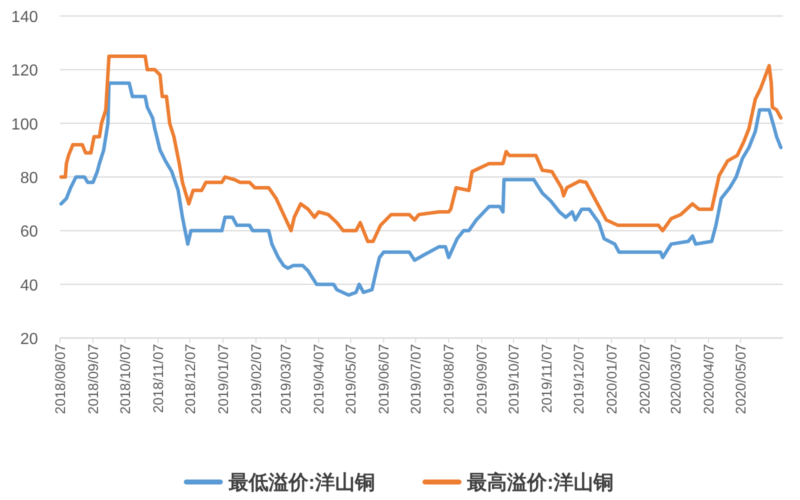 This screenshot has height=500, width=800. What do you see at coordinates (416, 379) in the screenshot?
I see `x-tick-label: 2019/07/07` at bounding box center [416, 379].